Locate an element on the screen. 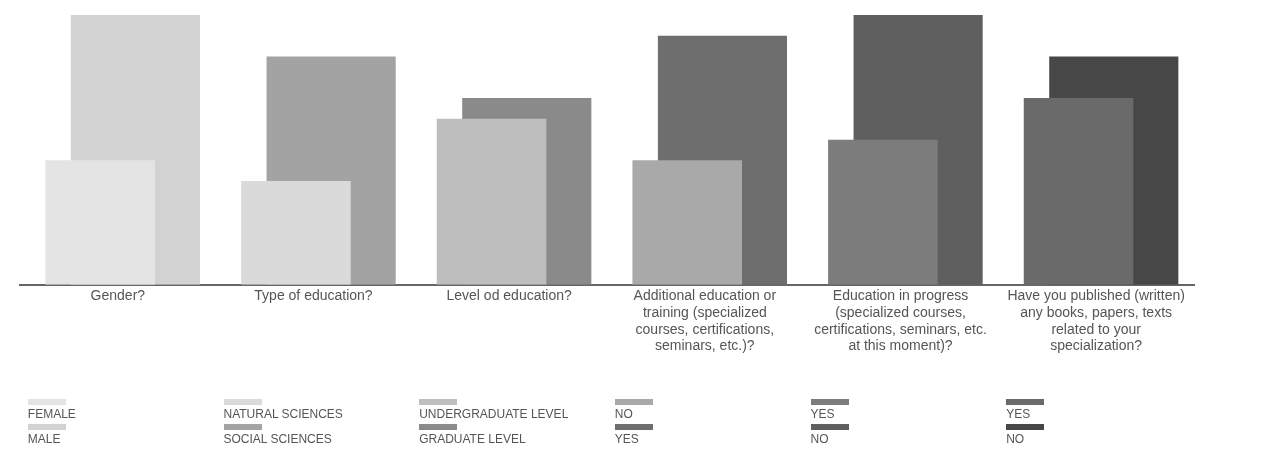 Image resolution: width=1274 pixels, height=453 pixels. legend-label: UNDERGRADUATE LEVEL is located at coordinates (494, 414).